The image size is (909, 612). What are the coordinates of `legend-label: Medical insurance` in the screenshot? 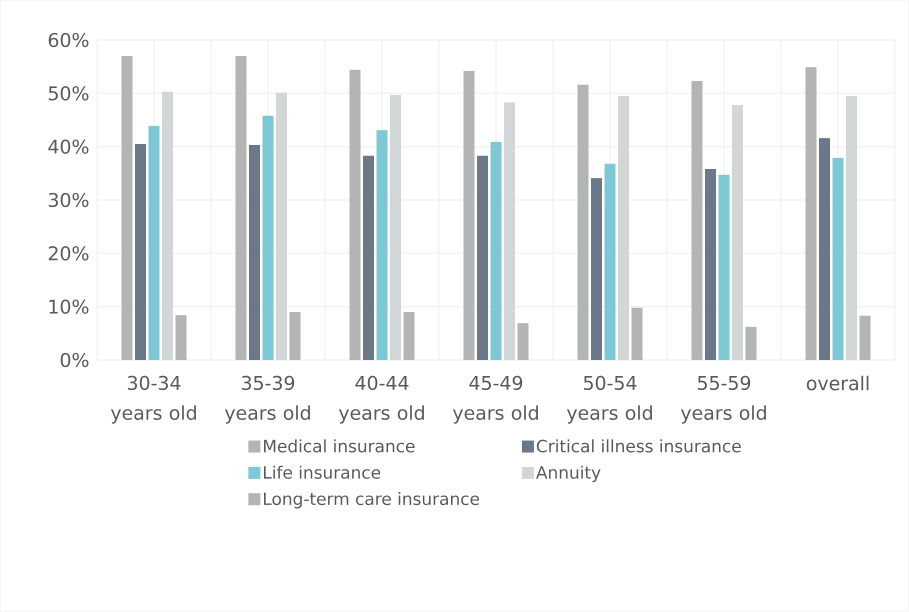 It's located at (339, 445).